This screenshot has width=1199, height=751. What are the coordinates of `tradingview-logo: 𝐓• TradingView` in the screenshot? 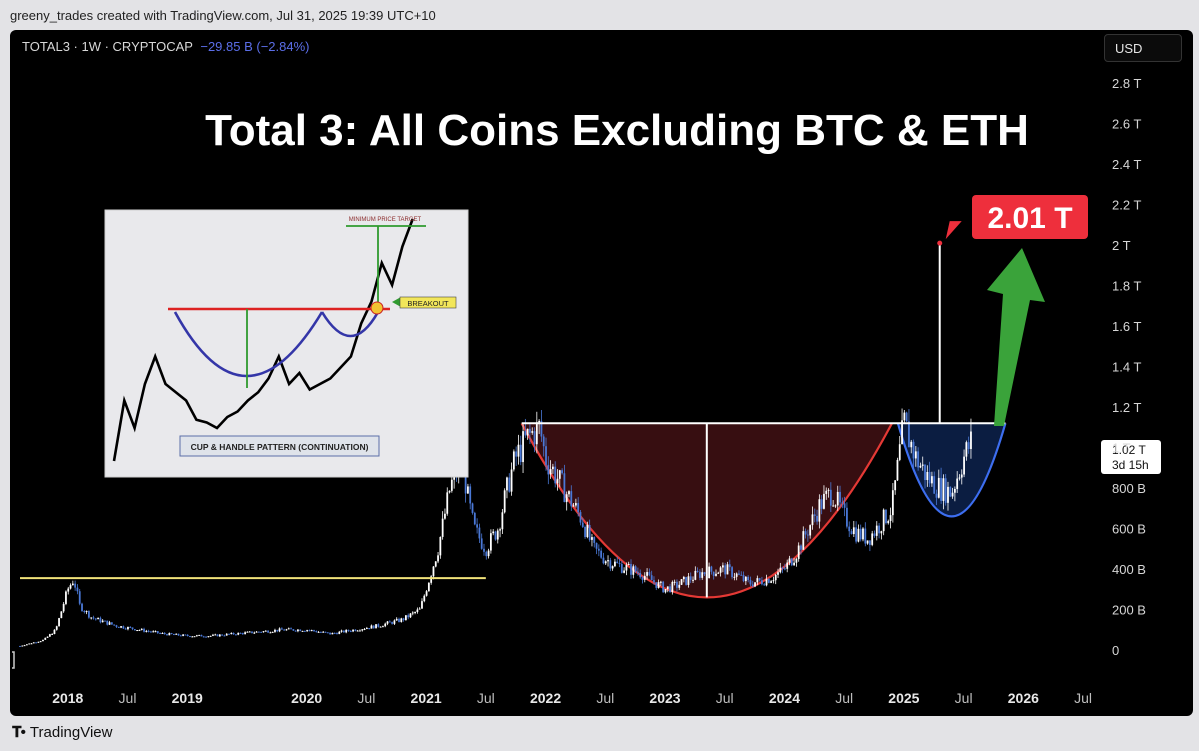 It's located at (62, 732).